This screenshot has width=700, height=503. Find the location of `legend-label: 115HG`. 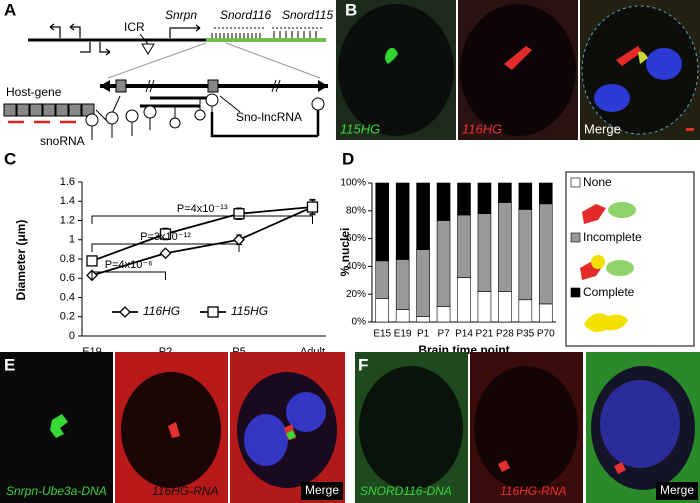

legend-label: 115HG is located at coordinates (249, 311).